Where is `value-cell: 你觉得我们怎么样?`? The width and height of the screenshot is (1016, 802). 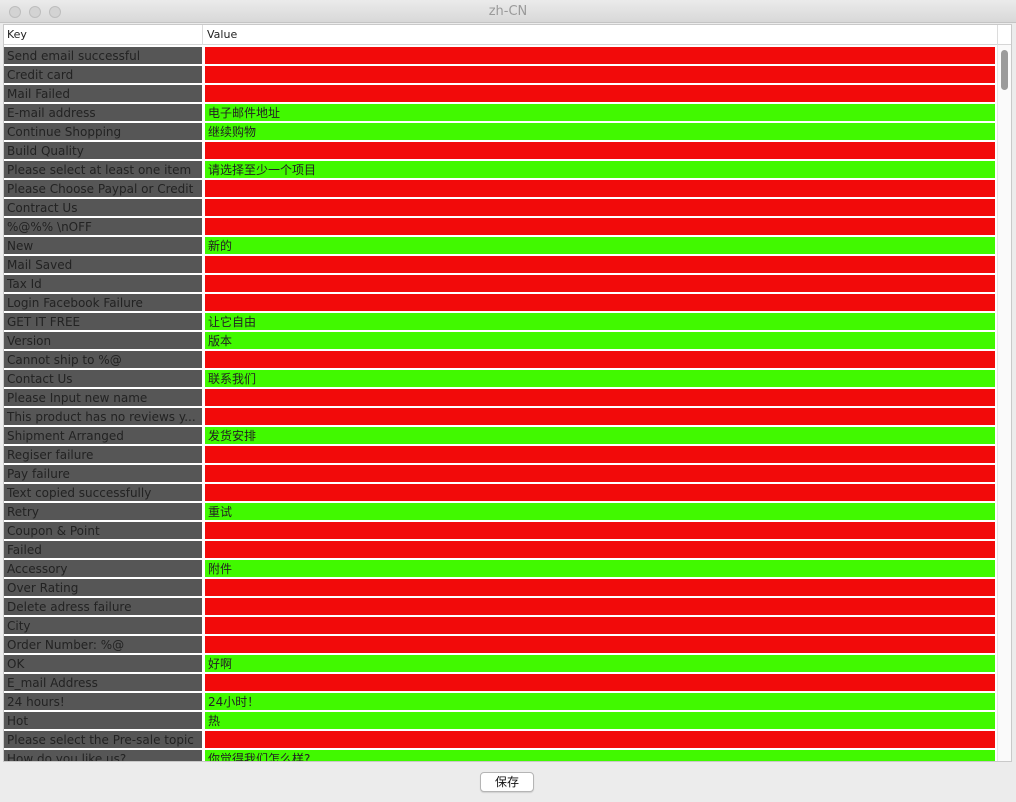 value-cell: 你觉得我们怎么样? is located at coordinates (600, 755).